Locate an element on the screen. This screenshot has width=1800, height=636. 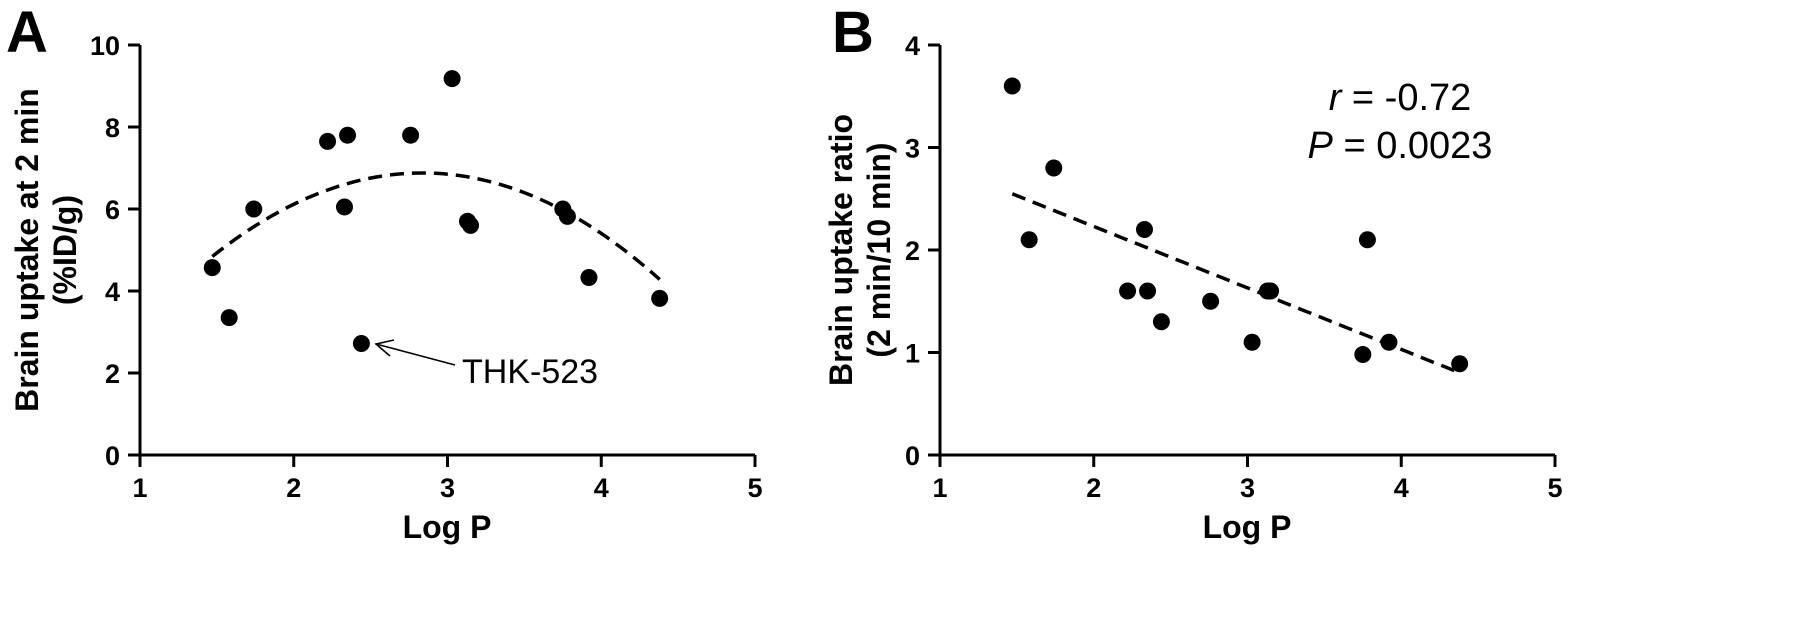
panel-a-x-tick-label: 4 is located at coordinates (601, 488).